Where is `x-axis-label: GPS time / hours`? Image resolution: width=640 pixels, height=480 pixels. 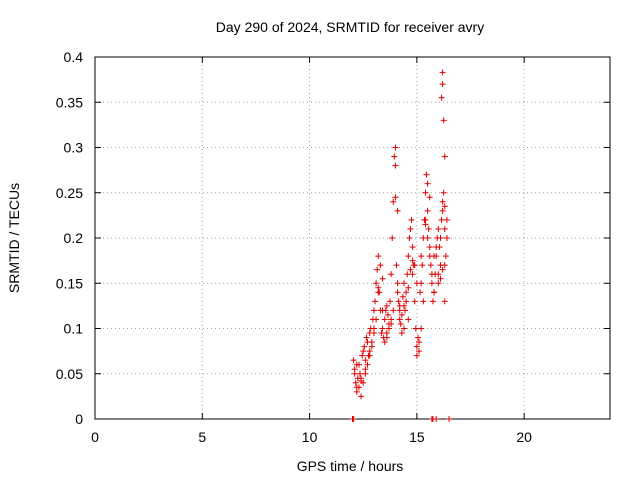
x-axis-label: GPS time / hours is located at coordinates (350, 466).